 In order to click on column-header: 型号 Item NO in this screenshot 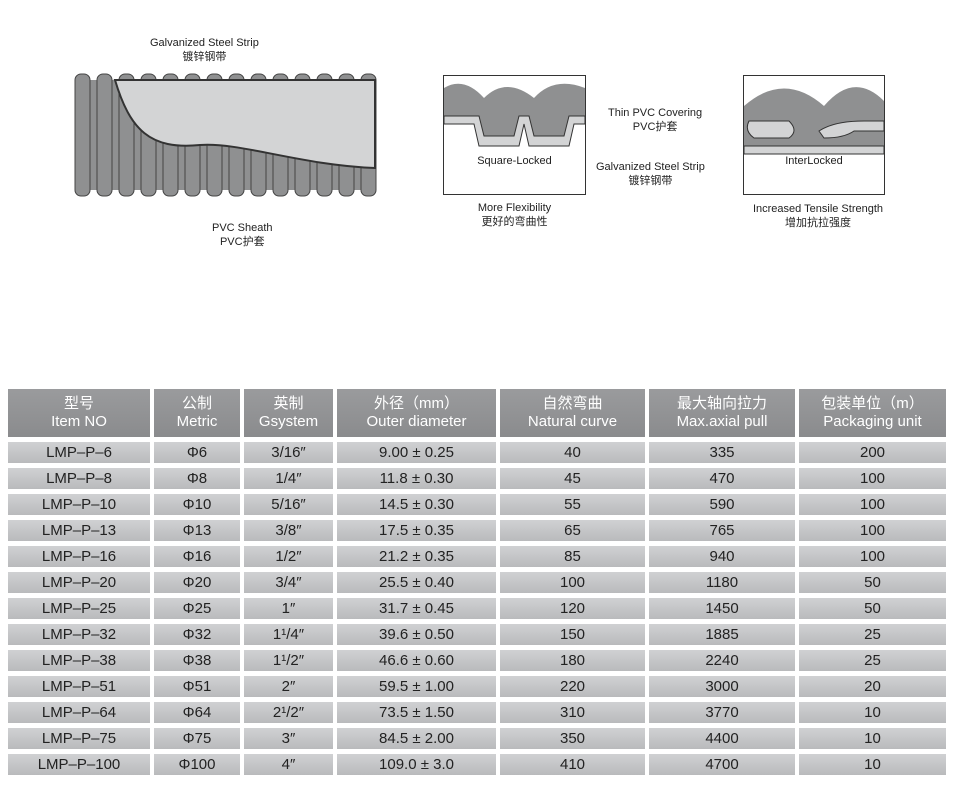, I will do `click(79, 413)`.